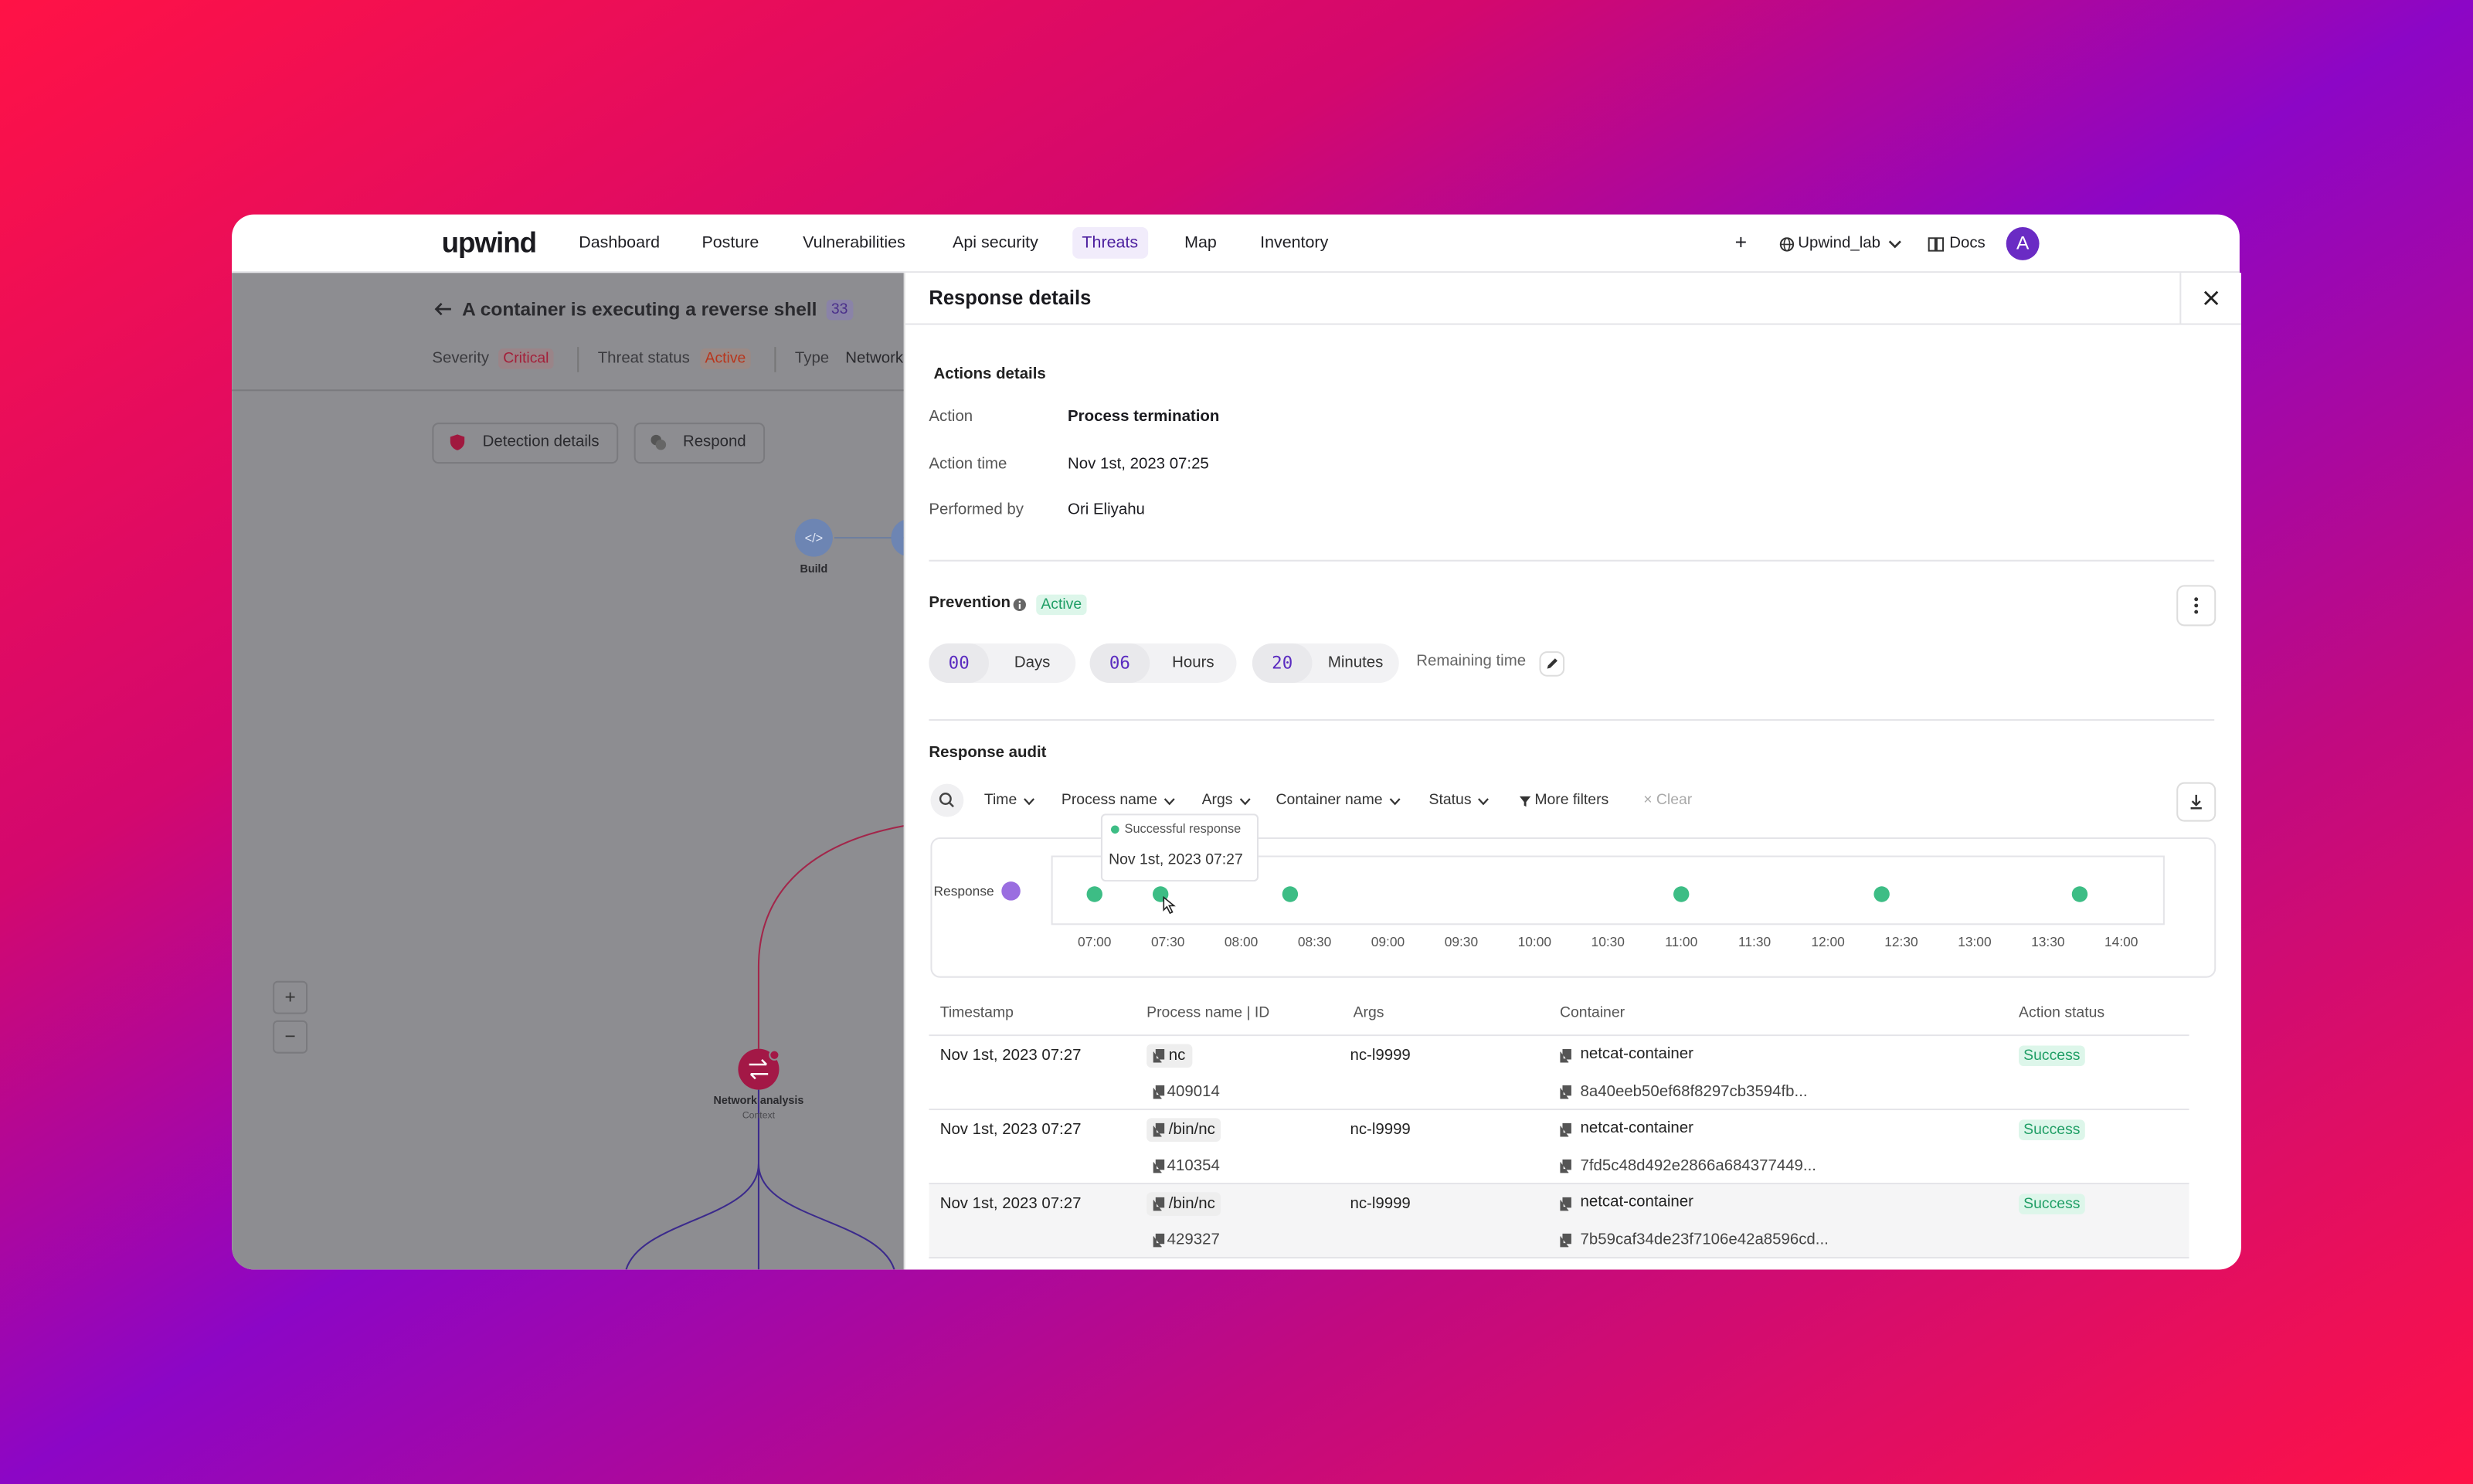 Image resolution: width=2473 pixels, height=1484 pixels. What do you see at coordinates (442, 309) in the screenshot?
I see `back-arrow` at bounding box center [442, 309].